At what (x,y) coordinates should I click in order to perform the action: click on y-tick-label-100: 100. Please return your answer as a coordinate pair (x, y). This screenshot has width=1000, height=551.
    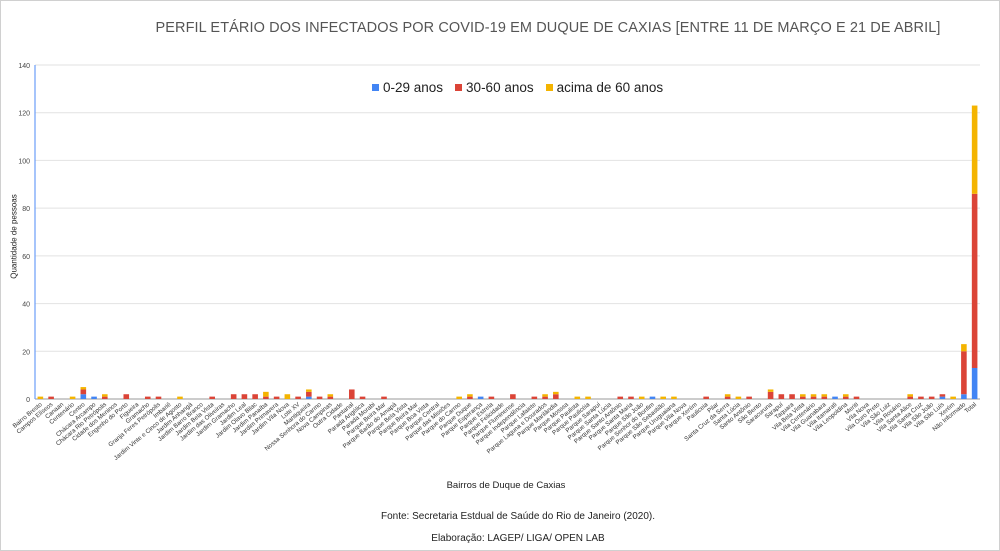
    Looking at the image, I should click on (24, 161).